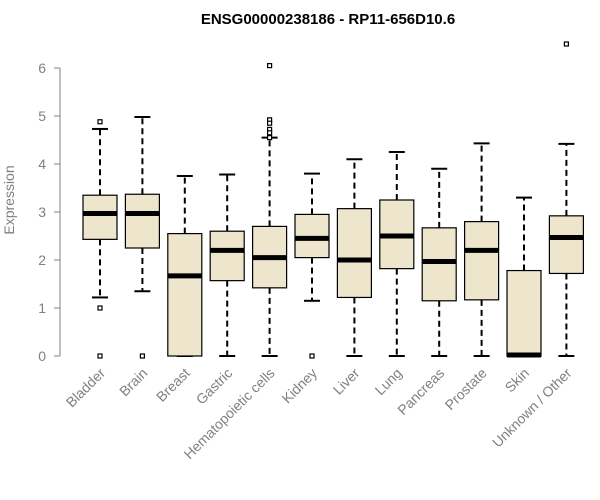 The width and height of the screenshot is (600, 500). What do you see at coordinates (388, 381) in the screenshot?
I see `x-tick-label-lung: Lung` at bounding box center [388, 381].